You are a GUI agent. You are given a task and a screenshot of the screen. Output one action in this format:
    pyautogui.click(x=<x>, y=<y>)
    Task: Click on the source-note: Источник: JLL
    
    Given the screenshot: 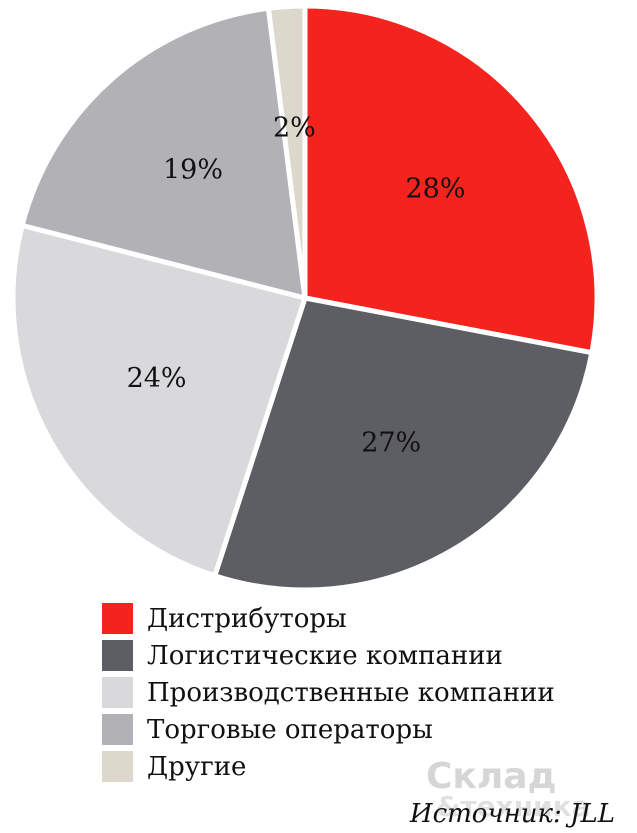 What is the action you would take?
    pyautogui.click(x=512, y=814)
    